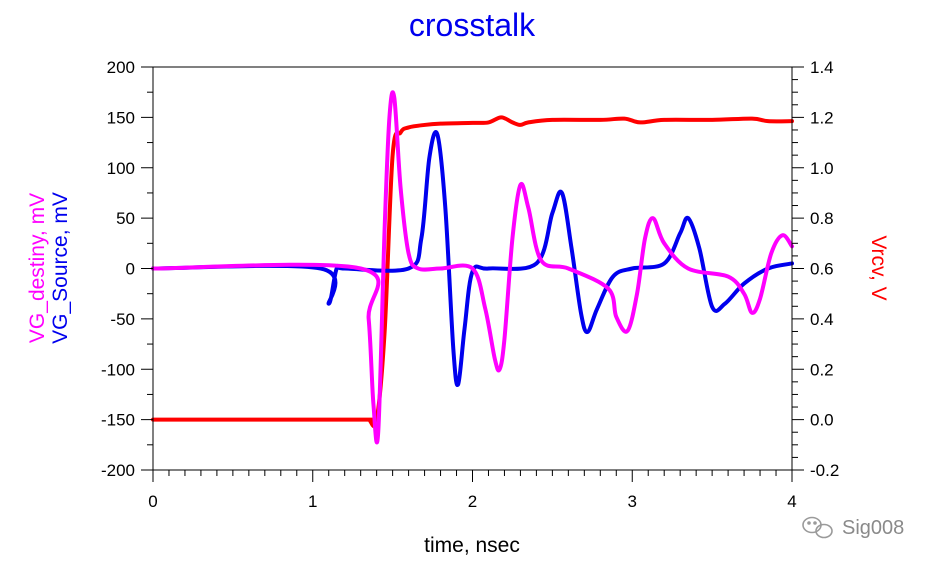 The height and width of the screenshot is (570, 945). I want to click on watermark: Sig008, so click(853, 527).